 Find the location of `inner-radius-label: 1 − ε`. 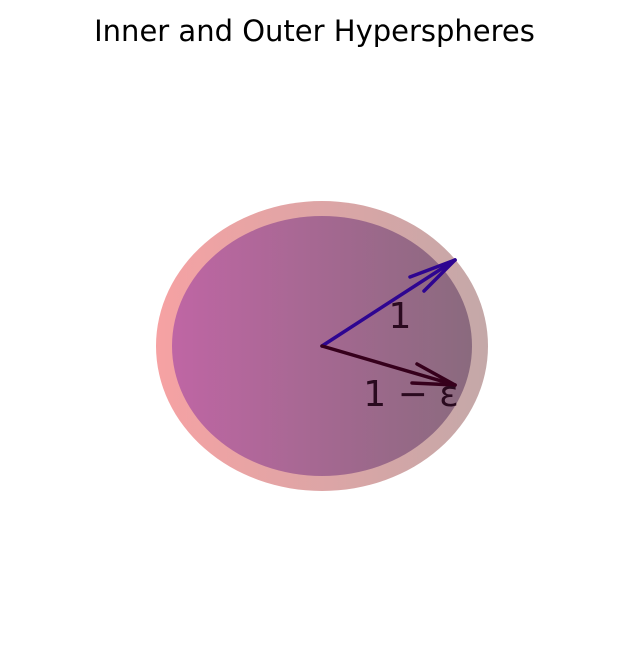

inner-radius-label: 1 − ε is located at coordinates (410, 394).